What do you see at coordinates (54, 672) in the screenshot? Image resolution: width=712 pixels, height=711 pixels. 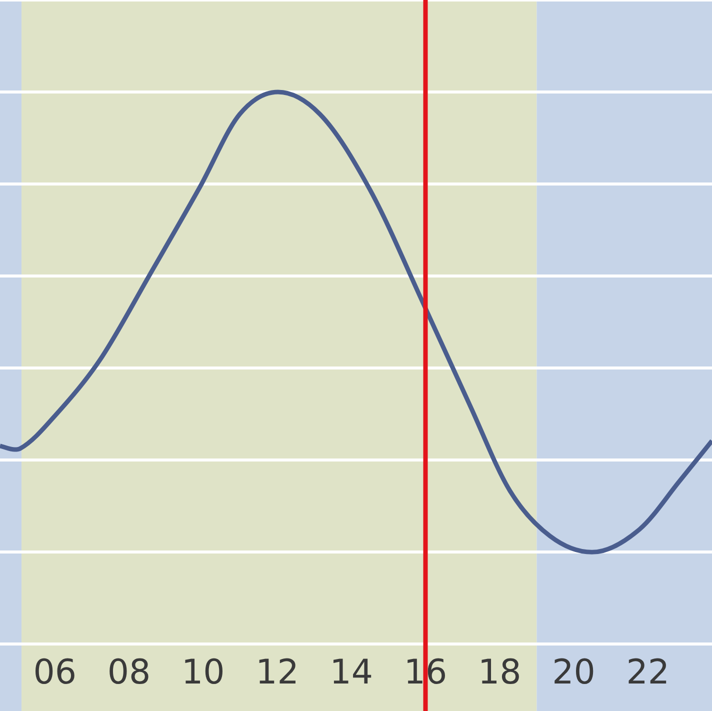 I see `x-tick-label: 06` at bounding box center [54, 672].